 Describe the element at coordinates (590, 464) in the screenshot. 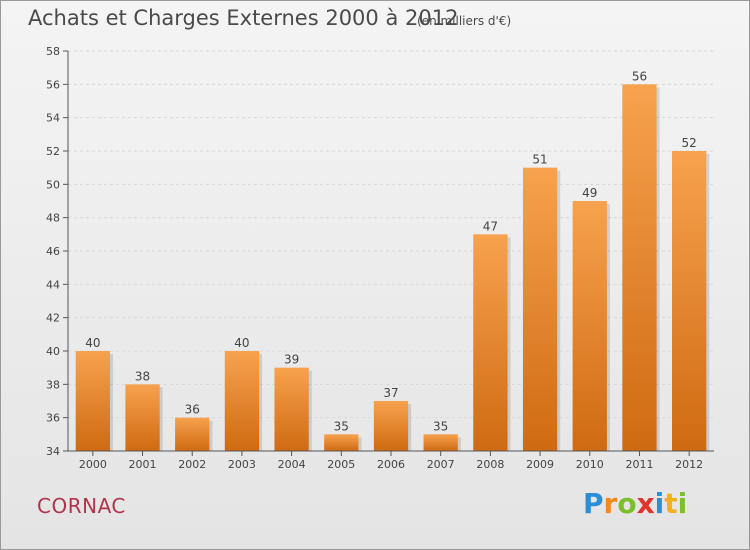

I see `x-tick-label: 2010` at that location.